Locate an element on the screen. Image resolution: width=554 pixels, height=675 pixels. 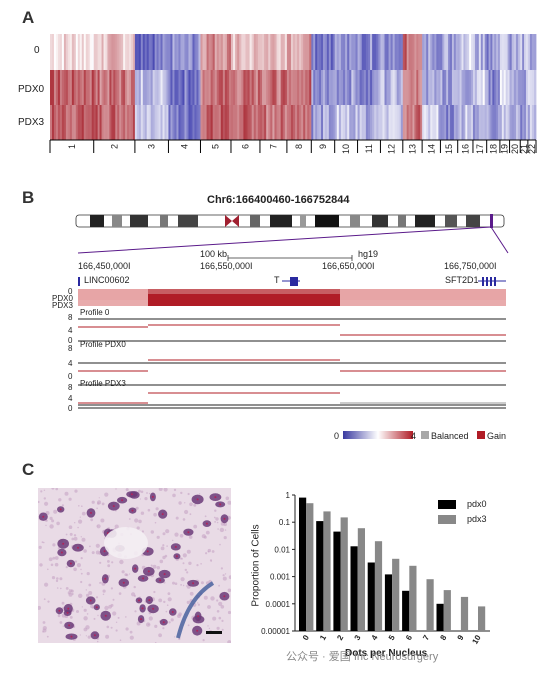
legend-min: 0 is located at coordinates (337, 436).